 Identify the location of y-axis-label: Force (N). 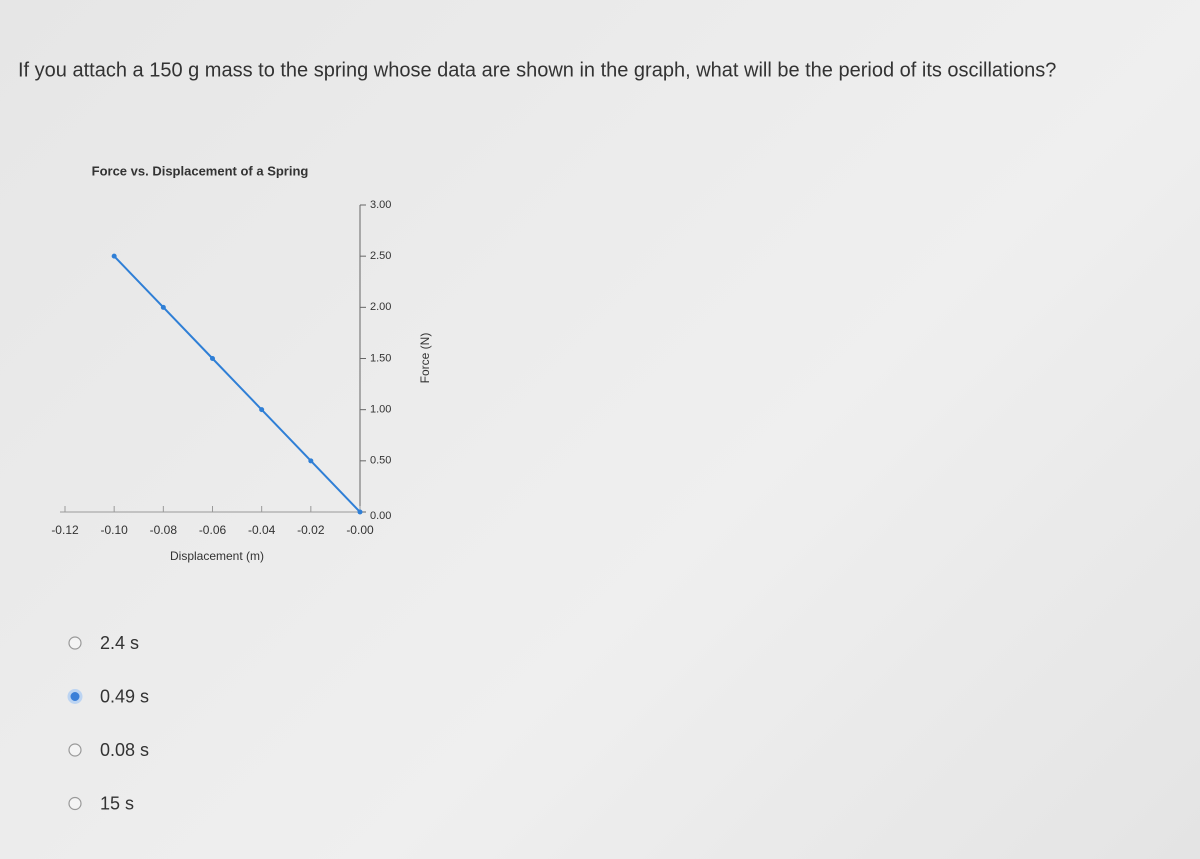
(425, 358).